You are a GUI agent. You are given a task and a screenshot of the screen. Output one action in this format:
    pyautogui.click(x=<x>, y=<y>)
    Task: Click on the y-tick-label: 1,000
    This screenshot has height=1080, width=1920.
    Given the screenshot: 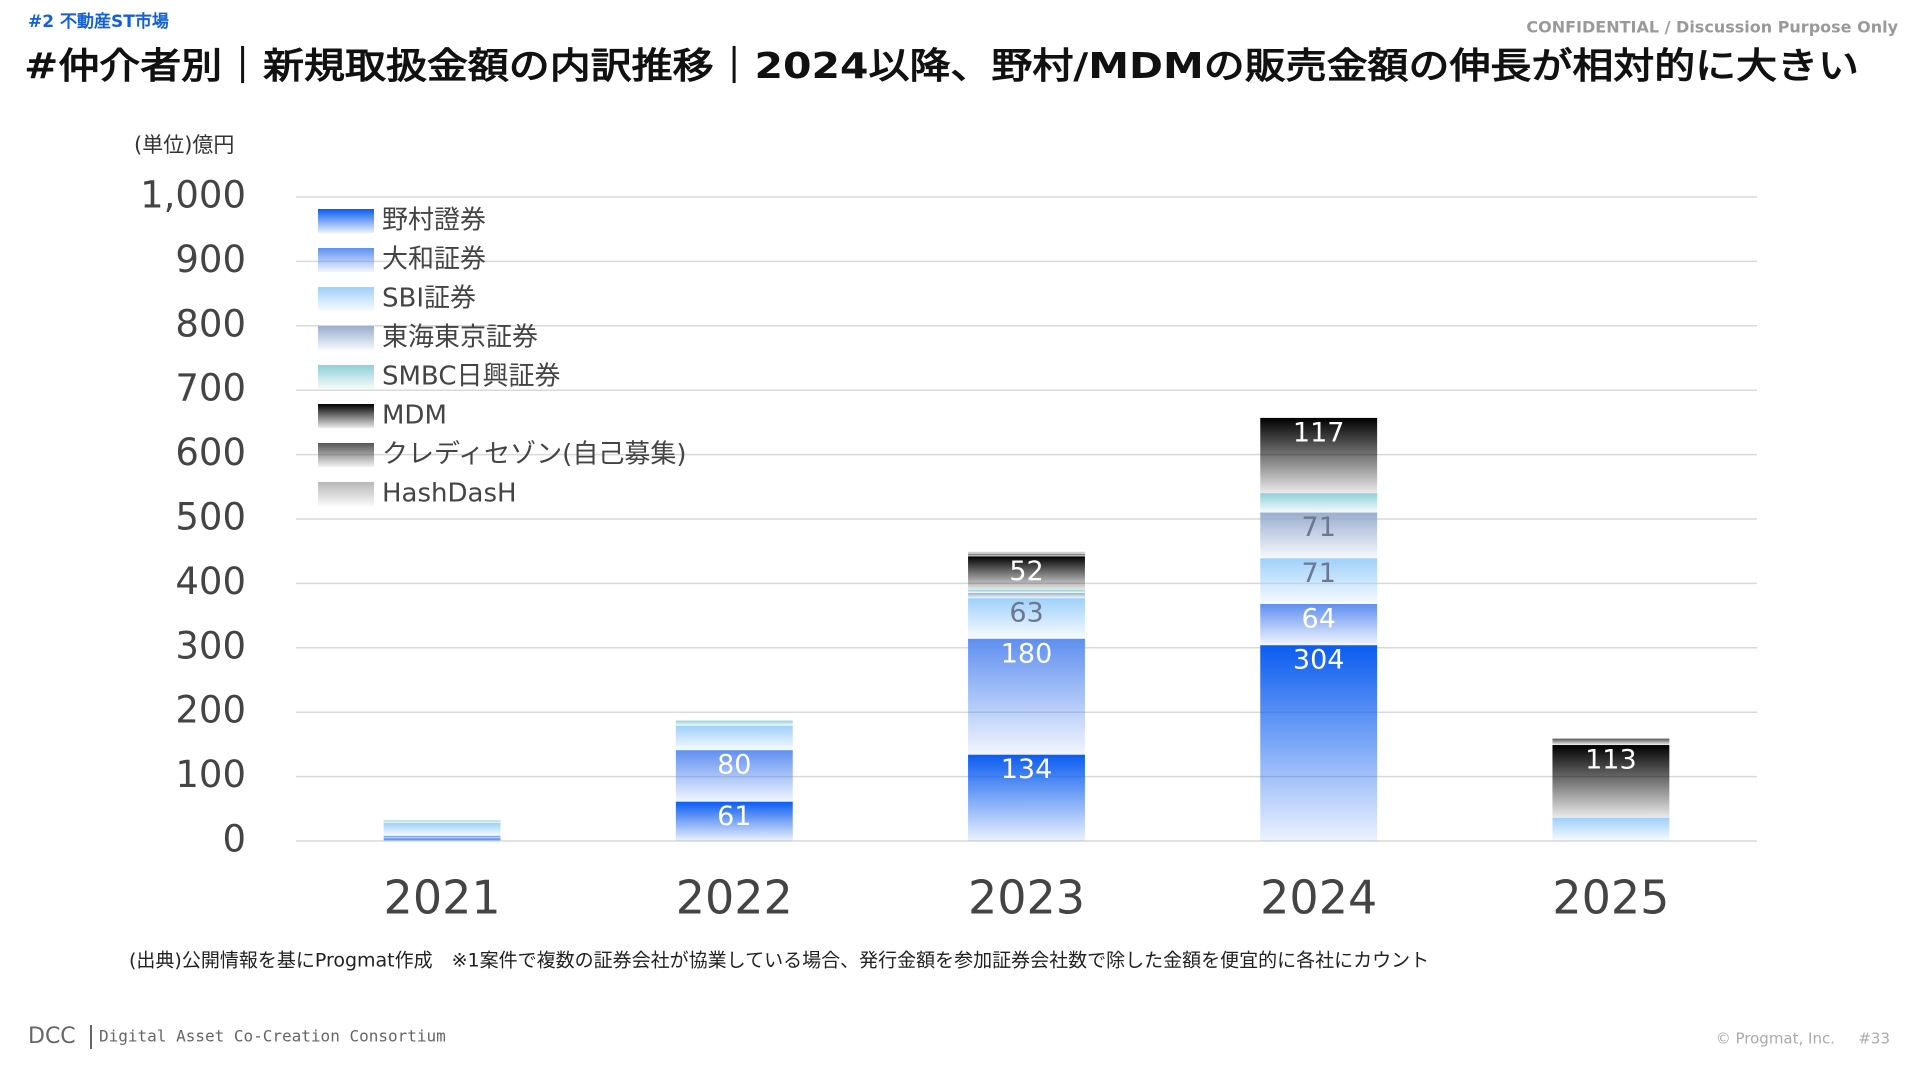 What is the action you would take?
    pyautogui.click(x=193, y=195)
    